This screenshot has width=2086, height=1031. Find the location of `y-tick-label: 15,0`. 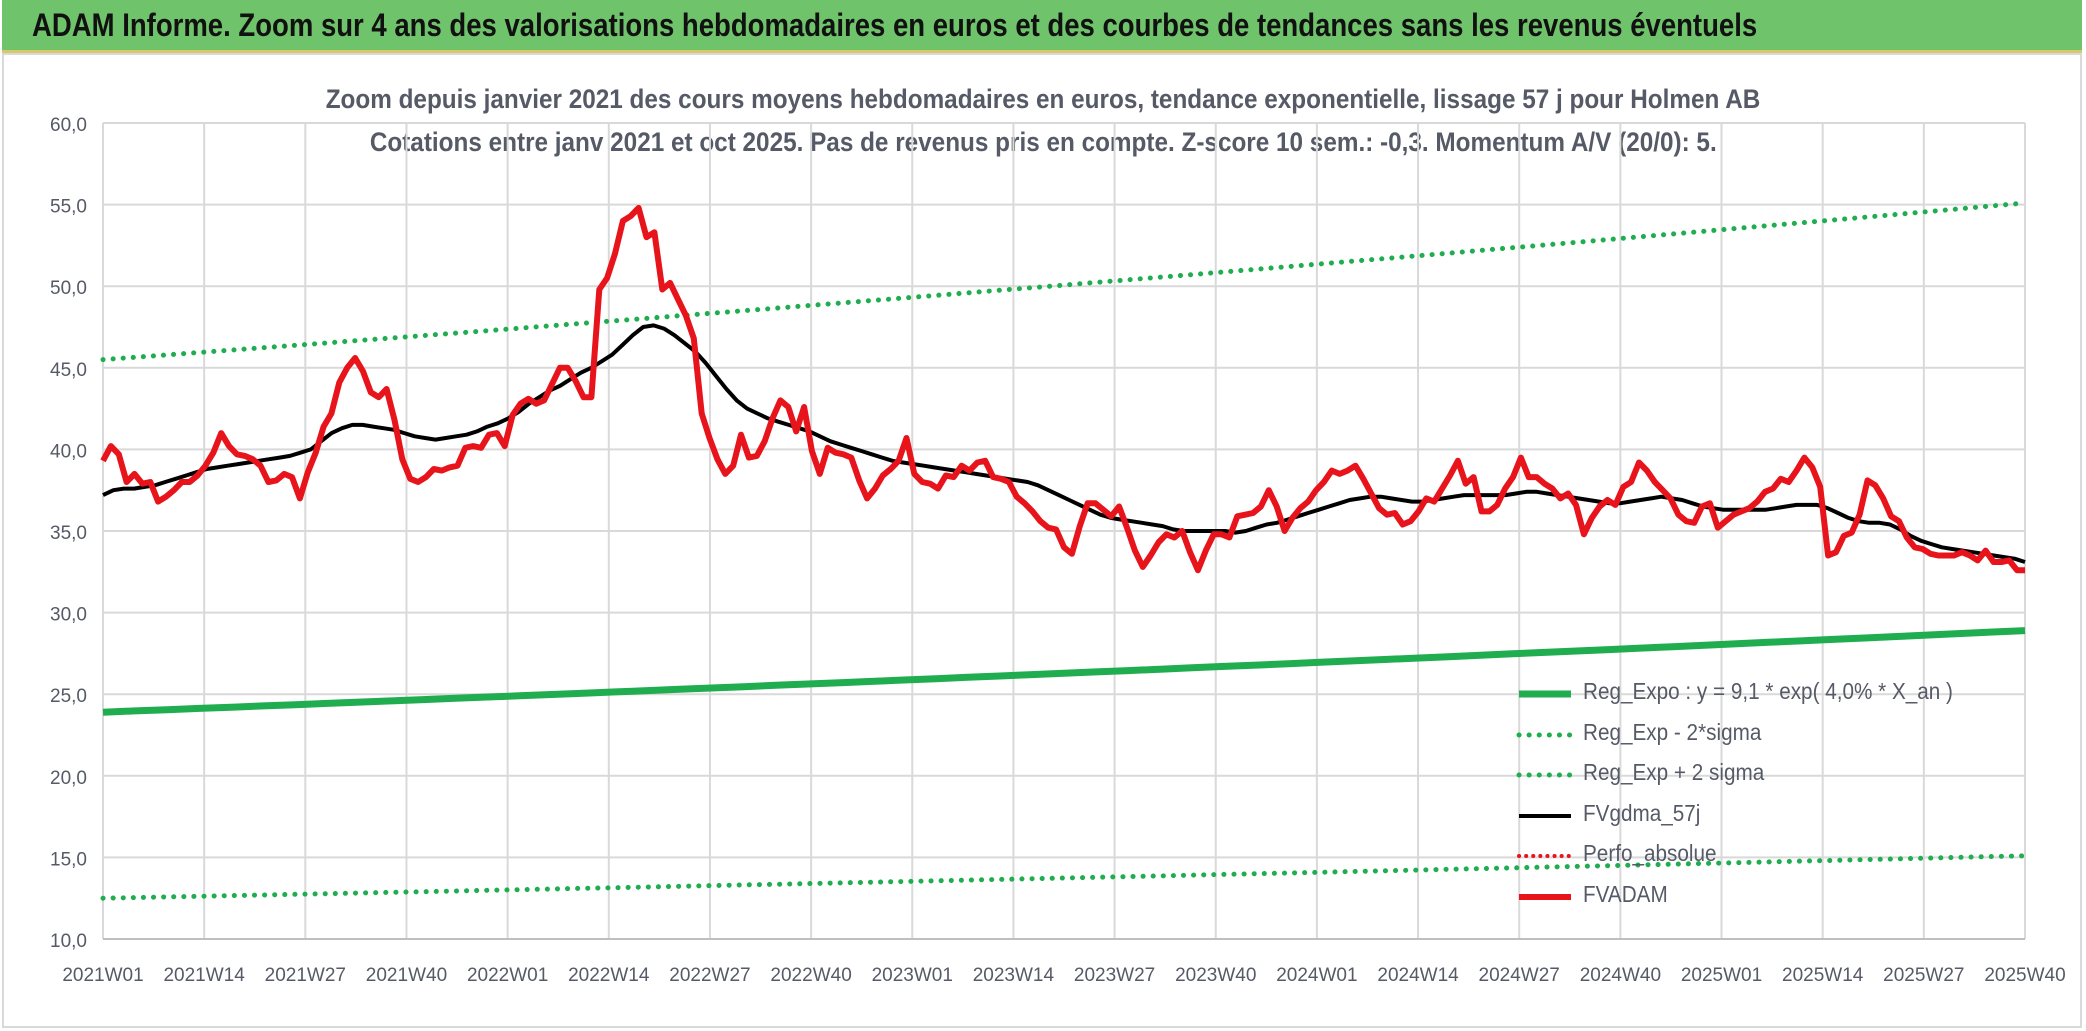

y-tick-label: 15,0 is located at coordinates (68, 859).